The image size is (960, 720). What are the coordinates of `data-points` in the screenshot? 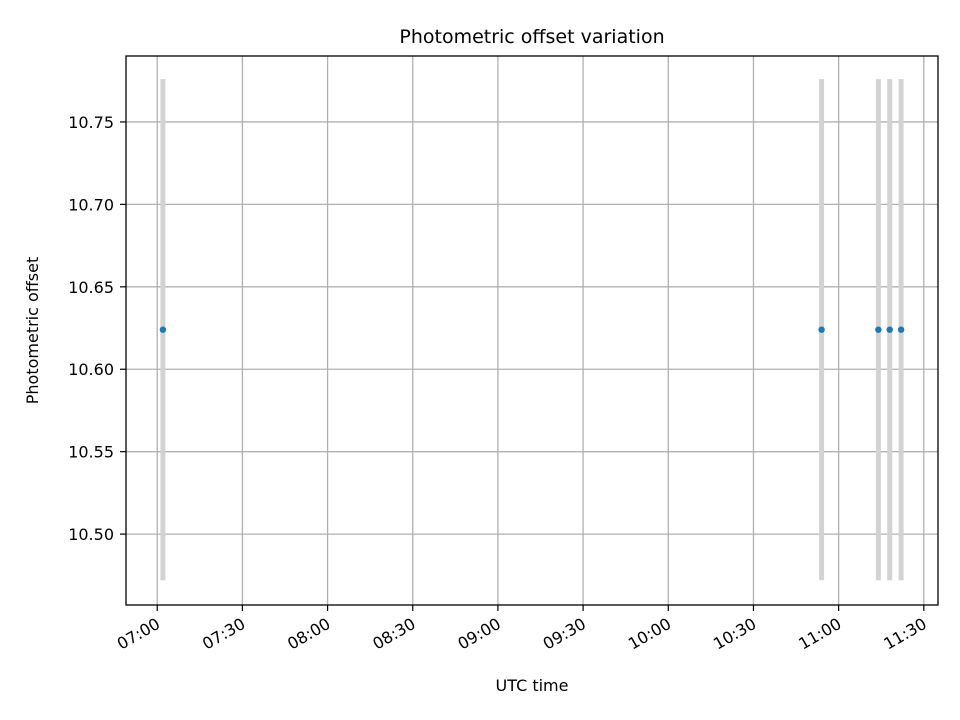 It's located at (532, 329).